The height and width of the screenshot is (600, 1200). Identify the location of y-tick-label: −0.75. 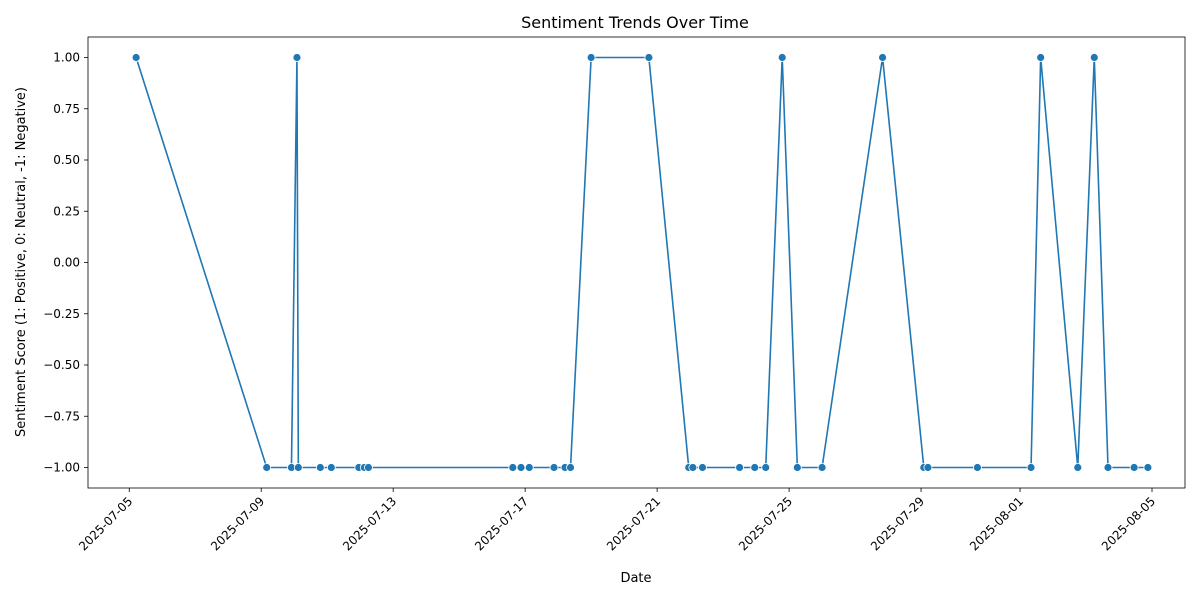
(61, 416).